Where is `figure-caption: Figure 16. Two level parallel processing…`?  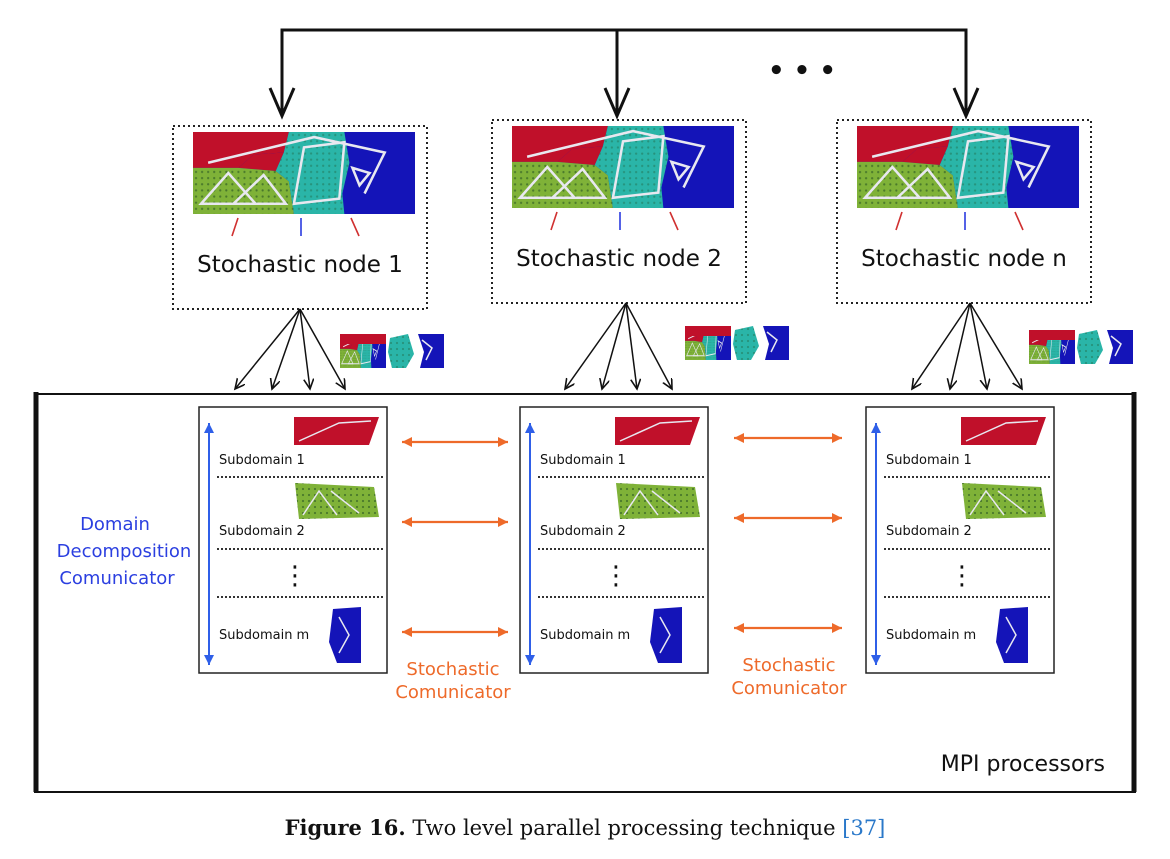
figure-caption: Figure 16. Two level parallel processing… is located at coordinates (585, 827).